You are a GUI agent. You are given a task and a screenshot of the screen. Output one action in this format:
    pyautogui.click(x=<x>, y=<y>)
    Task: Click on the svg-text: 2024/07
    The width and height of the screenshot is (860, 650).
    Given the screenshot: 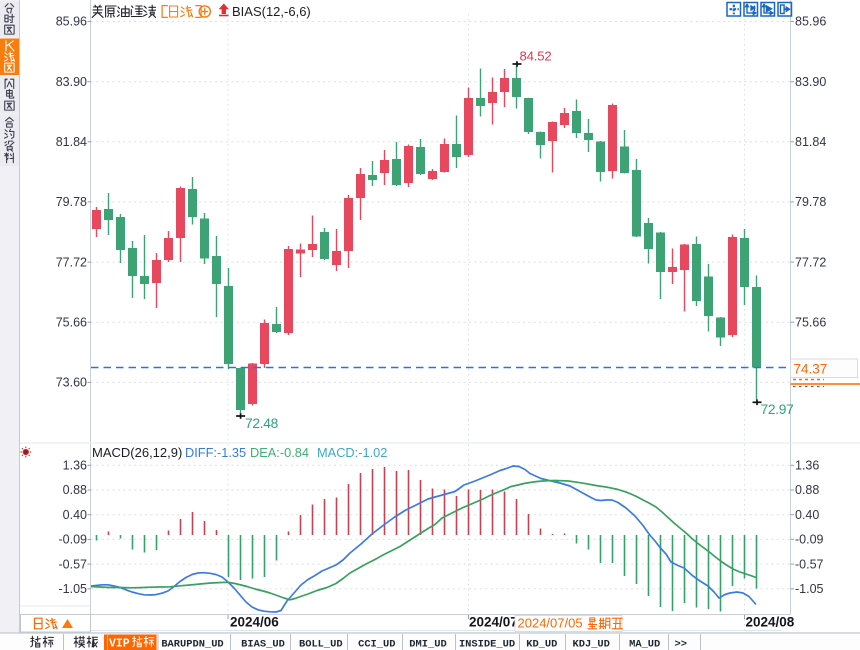 What is the action you would take?
    pyautogui.click(x=493, y=622)
    